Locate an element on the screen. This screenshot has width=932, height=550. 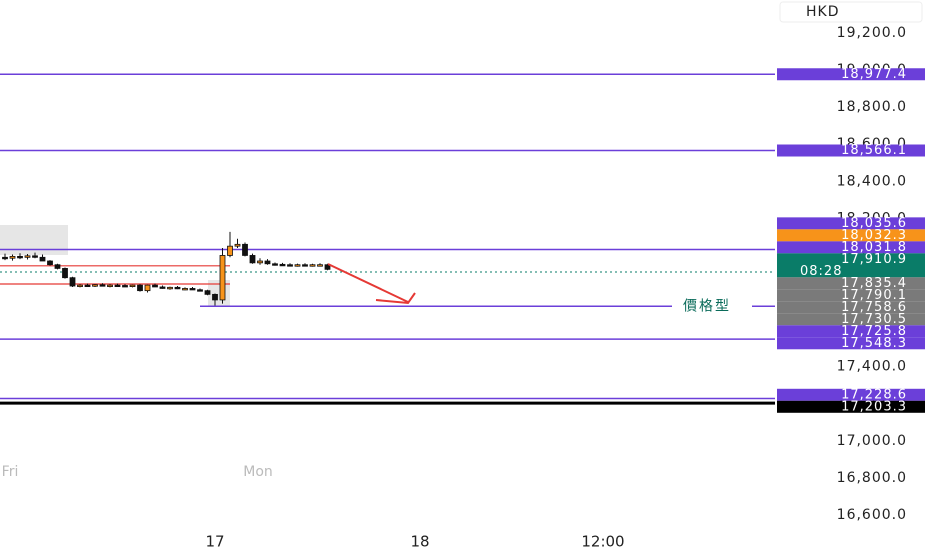
date-label: 17 is located at coordinates (214, 541).